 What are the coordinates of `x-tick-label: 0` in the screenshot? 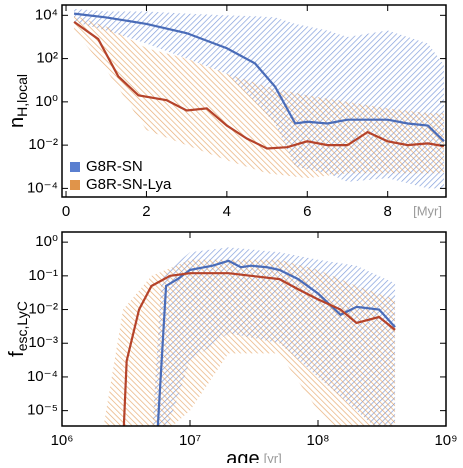 It's located at (66, 211).